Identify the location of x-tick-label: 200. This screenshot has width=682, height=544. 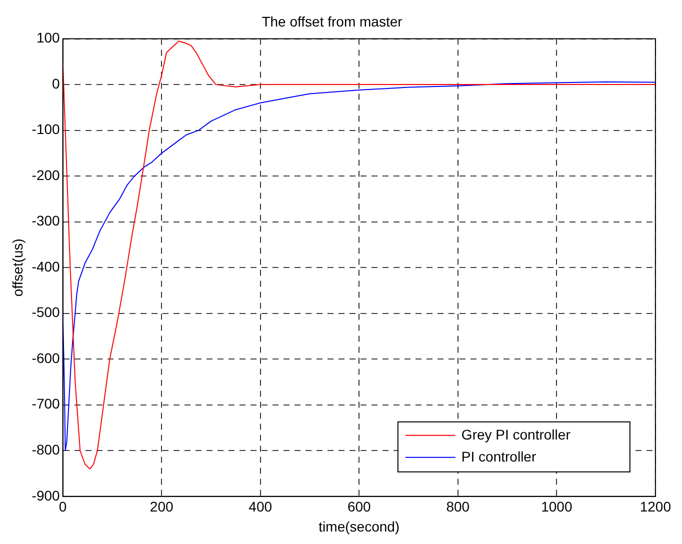
(162, 506).